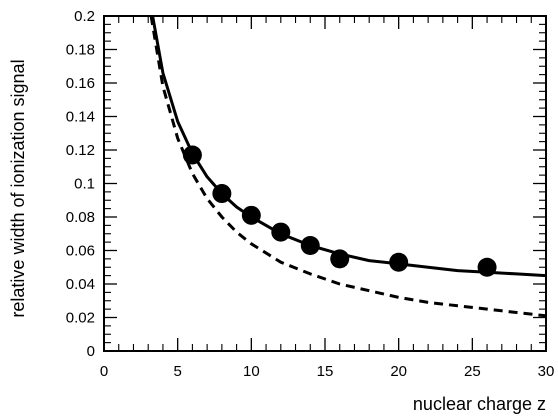 The height and width of the screenshot is (417, 558). I want to click on y-tick-label: 0.08, so click(80, 217).